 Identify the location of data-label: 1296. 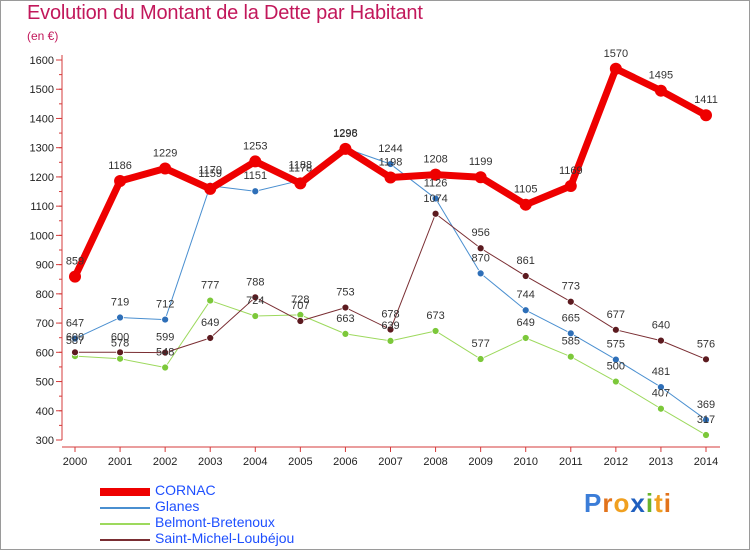
(345, 134).